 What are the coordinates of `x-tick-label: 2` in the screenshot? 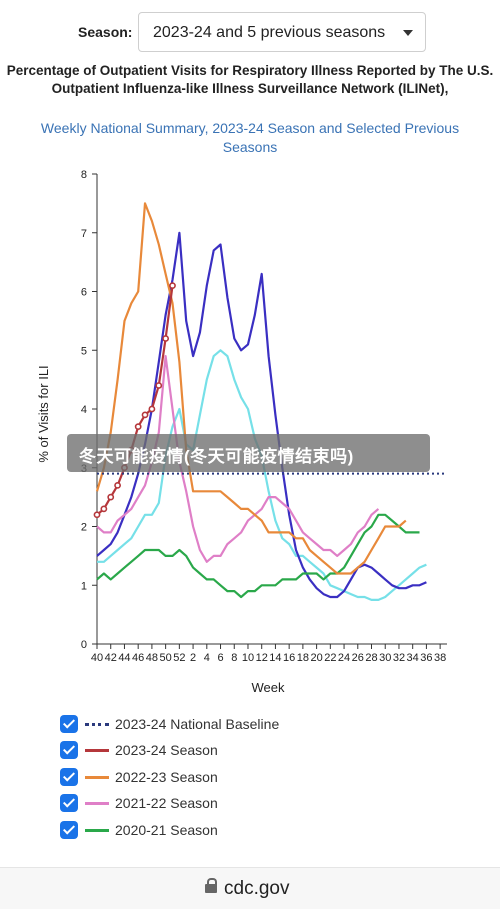 It's located at (193, 658).